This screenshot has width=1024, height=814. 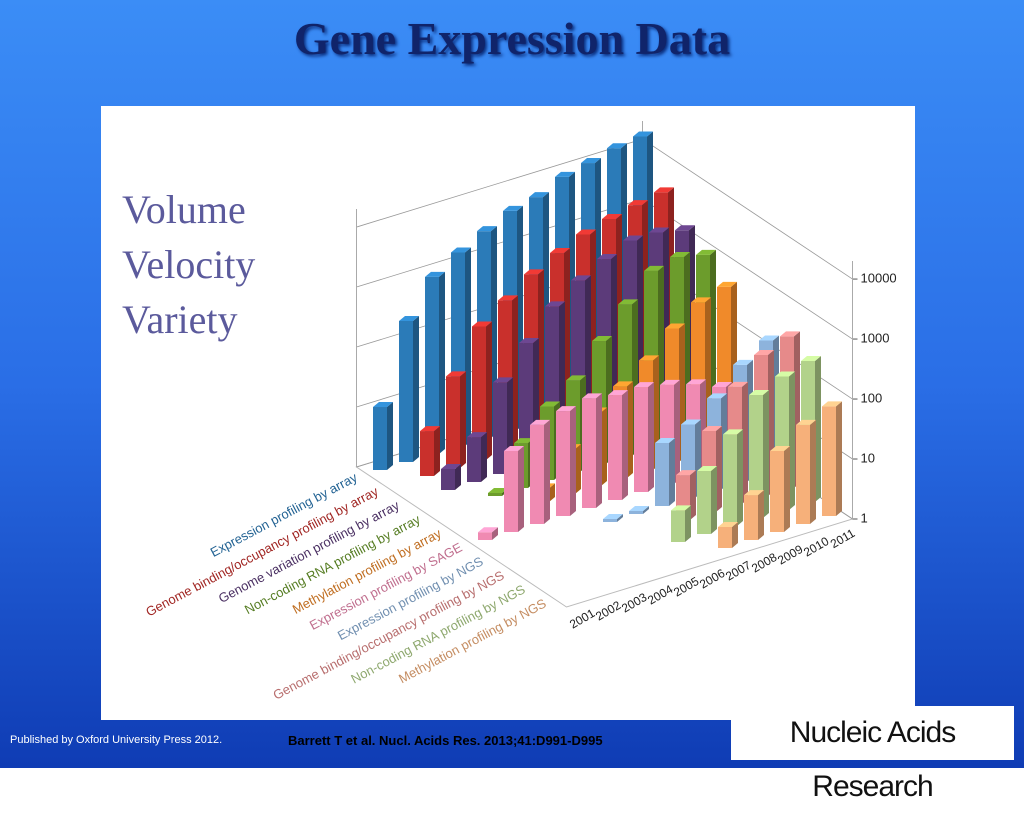 What do you see at coordinates (879, 277) in the screenshot?
I see `y-tick-label: 10000` at bounding box center [879, 277].